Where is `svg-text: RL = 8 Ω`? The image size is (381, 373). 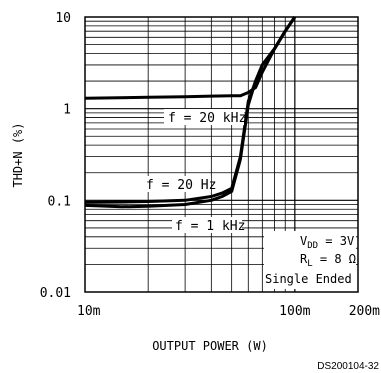 svg-text: RL = 8 Ω is located at coordinates (328, 260).